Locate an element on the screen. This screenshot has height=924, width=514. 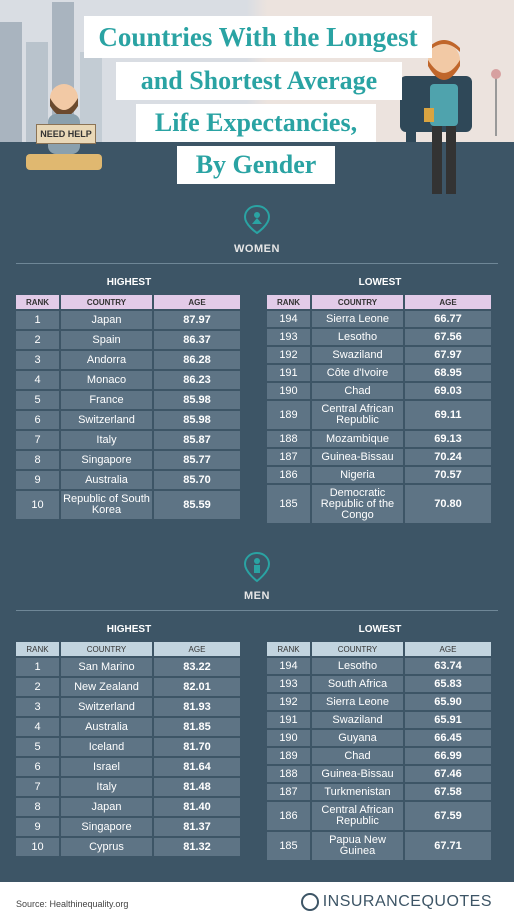
table-row: 186 Nigeria 70.57 is located at coordinates (379, 475).